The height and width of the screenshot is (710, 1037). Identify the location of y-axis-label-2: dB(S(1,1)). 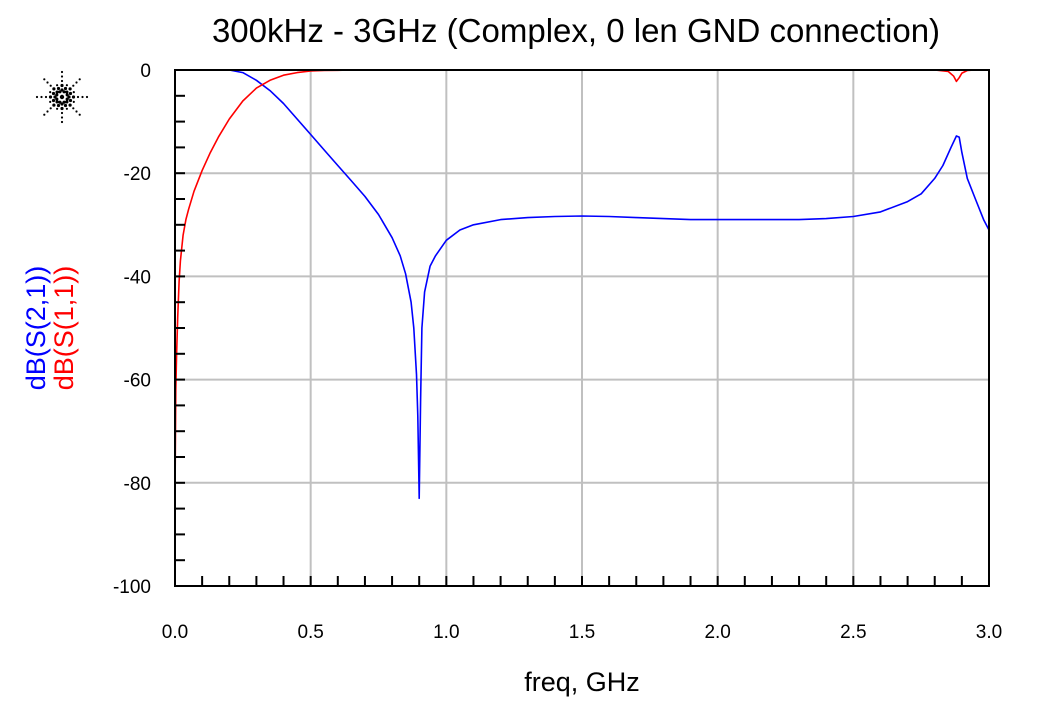
(64, 328).